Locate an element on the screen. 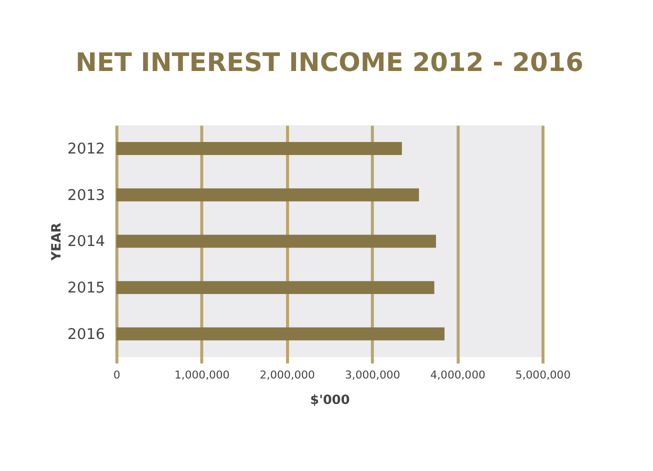 This screenshot has width=653, height=471. x-tick-label: 5,000,000 is located at coordinates (543, 375).